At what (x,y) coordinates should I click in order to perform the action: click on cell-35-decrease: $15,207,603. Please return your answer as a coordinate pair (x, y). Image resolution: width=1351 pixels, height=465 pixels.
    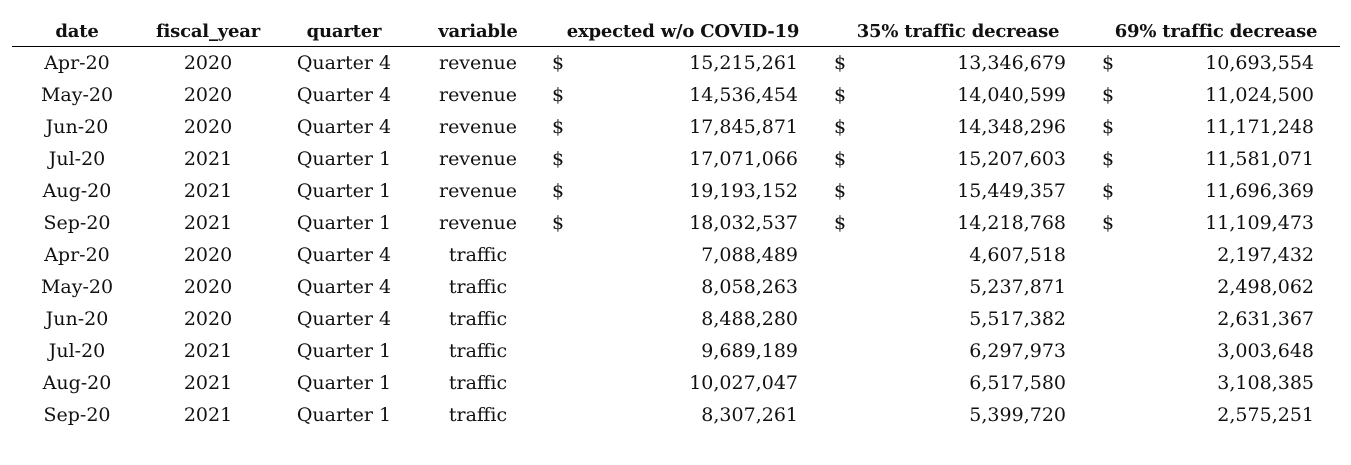
    Looking at the image, I should click on (958, 159).